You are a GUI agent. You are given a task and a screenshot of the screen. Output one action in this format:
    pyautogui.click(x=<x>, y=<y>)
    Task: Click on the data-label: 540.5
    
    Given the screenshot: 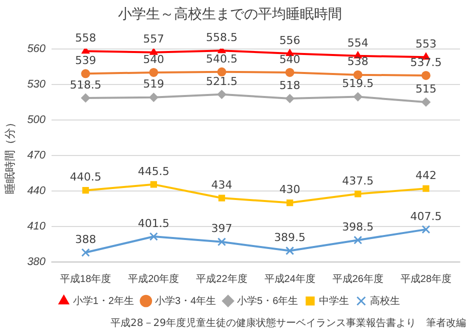 What is the action you would take?
    pyautogui.click(x=222, y=59)
    